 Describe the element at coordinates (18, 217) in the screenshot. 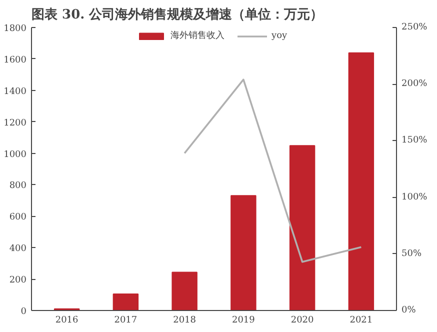

I see `y-tick-label: 600` at that location.